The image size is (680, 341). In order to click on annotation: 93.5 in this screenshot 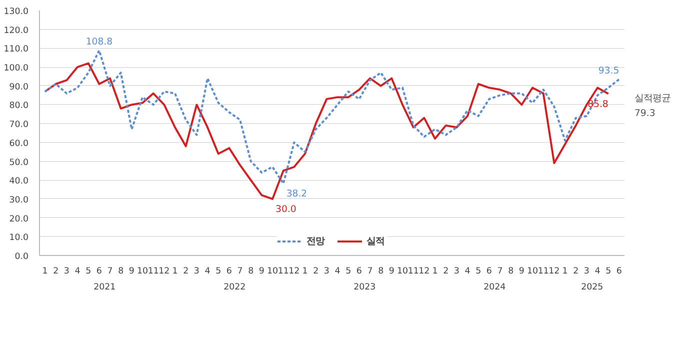, I will do `click(609, 70)`.